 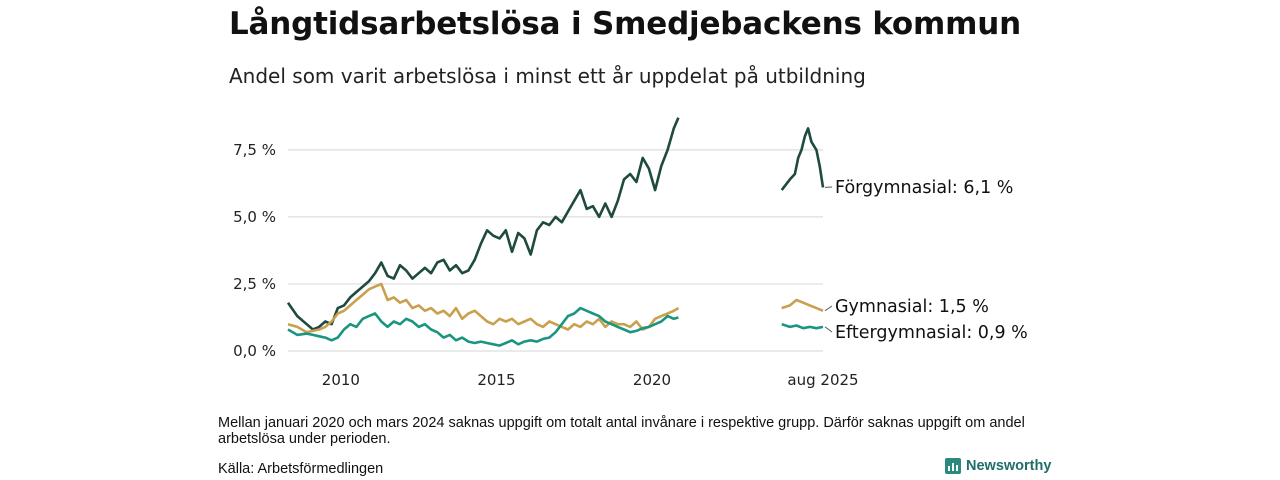 I want to click on y-axis-ticks: 0,0 % 2,5 % 5,0 % 7,5 %, so click(x=254, y=250).